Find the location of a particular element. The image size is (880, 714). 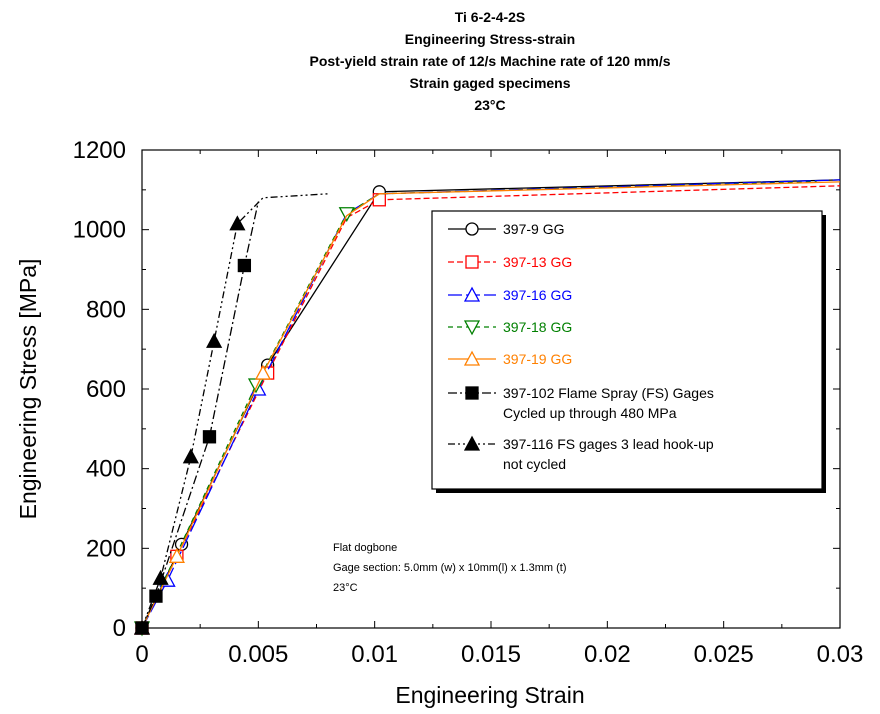

x-tick-label: 0.02 is located at coordinates (607, 654).